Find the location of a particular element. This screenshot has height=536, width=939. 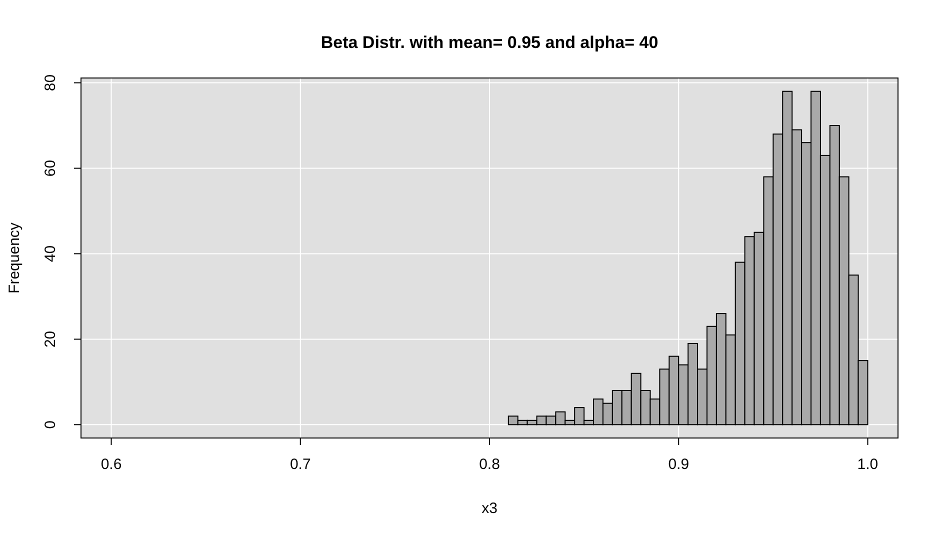

y-tick-label: 60 is located at coordinates (50, 168).